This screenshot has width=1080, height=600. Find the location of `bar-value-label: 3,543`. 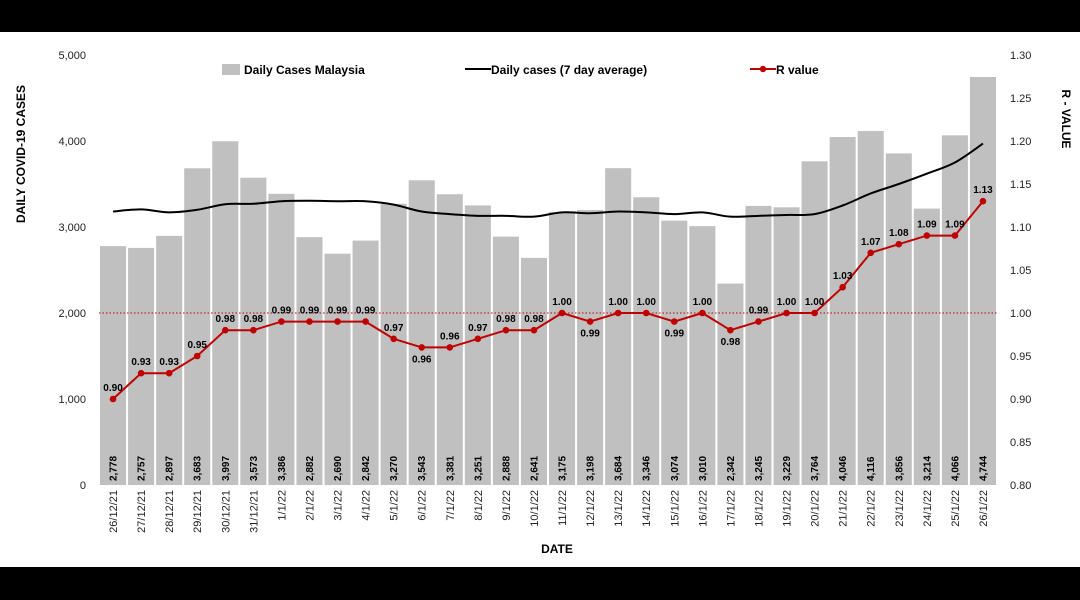

bar-value-label: 3,543 is located at coordinates (422, 468).